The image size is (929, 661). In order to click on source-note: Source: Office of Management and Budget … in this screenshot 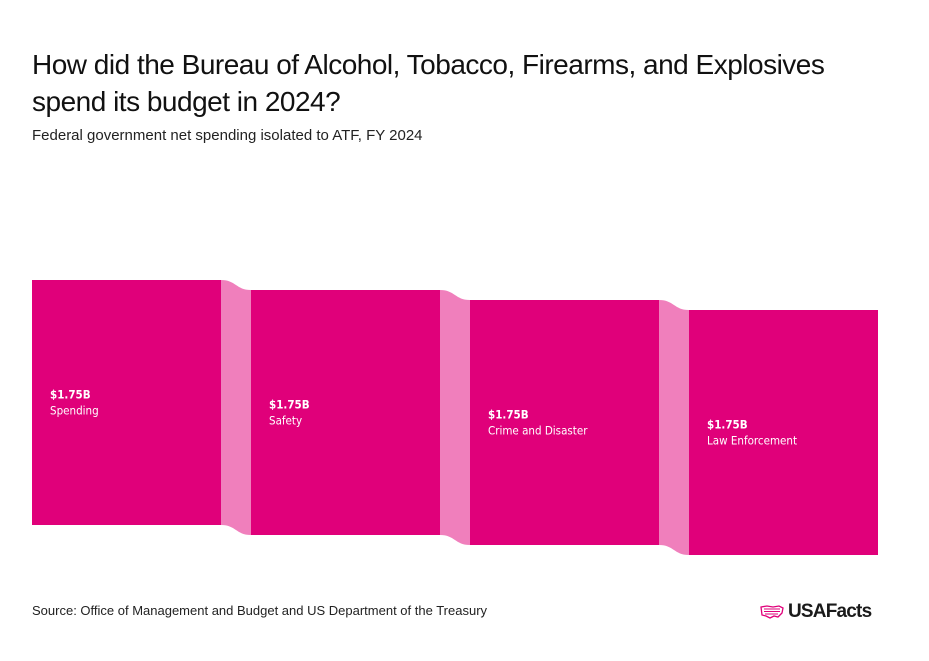, I will do `click(260, 610)`.